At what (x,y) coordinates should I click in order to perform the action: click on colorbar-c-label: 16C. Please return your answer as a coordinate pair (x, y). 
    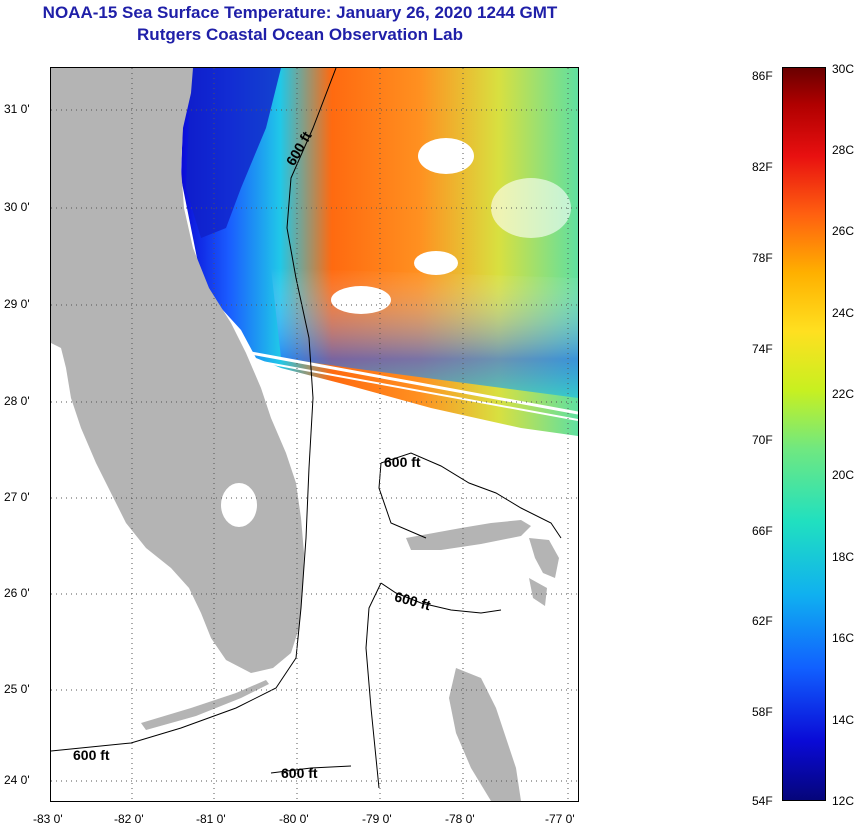
    Looking at the image, I should click on (843, 638).